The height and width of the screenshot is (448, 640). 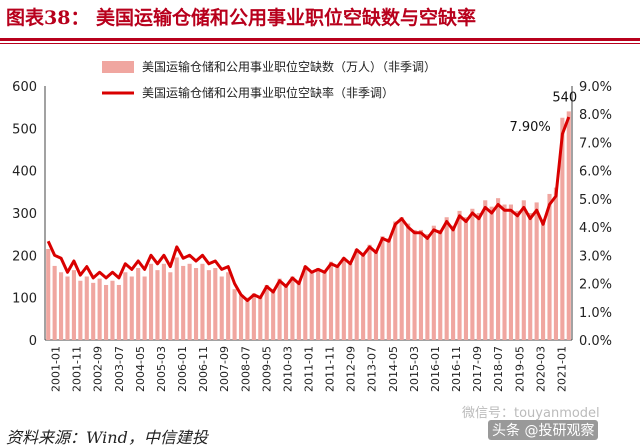 What do you see at coordinates (140, 369) in the screenshot?
I see `x-tick-label: 2004-05` at bounding box center [140, 369].